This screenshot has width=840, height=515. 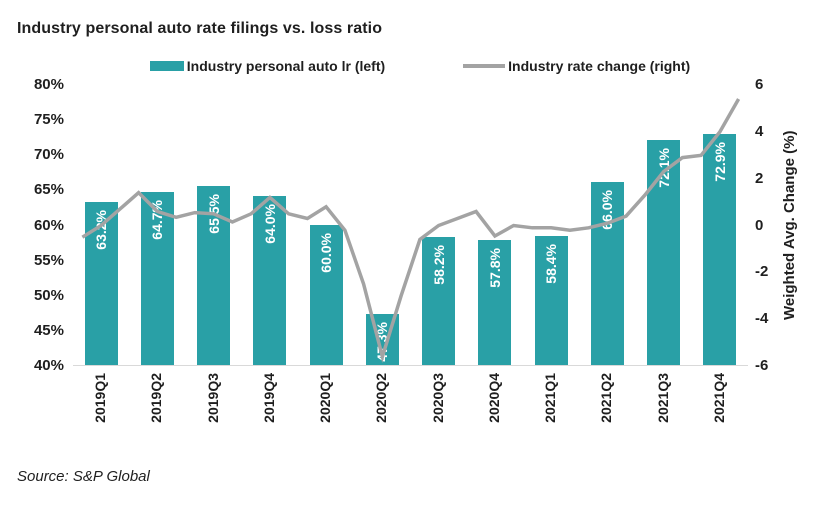 What do you see at coordinates (439, 301) in the screenshot?
I see `bar-2020Q3: 58.2%` at bounding box center [439, 301].